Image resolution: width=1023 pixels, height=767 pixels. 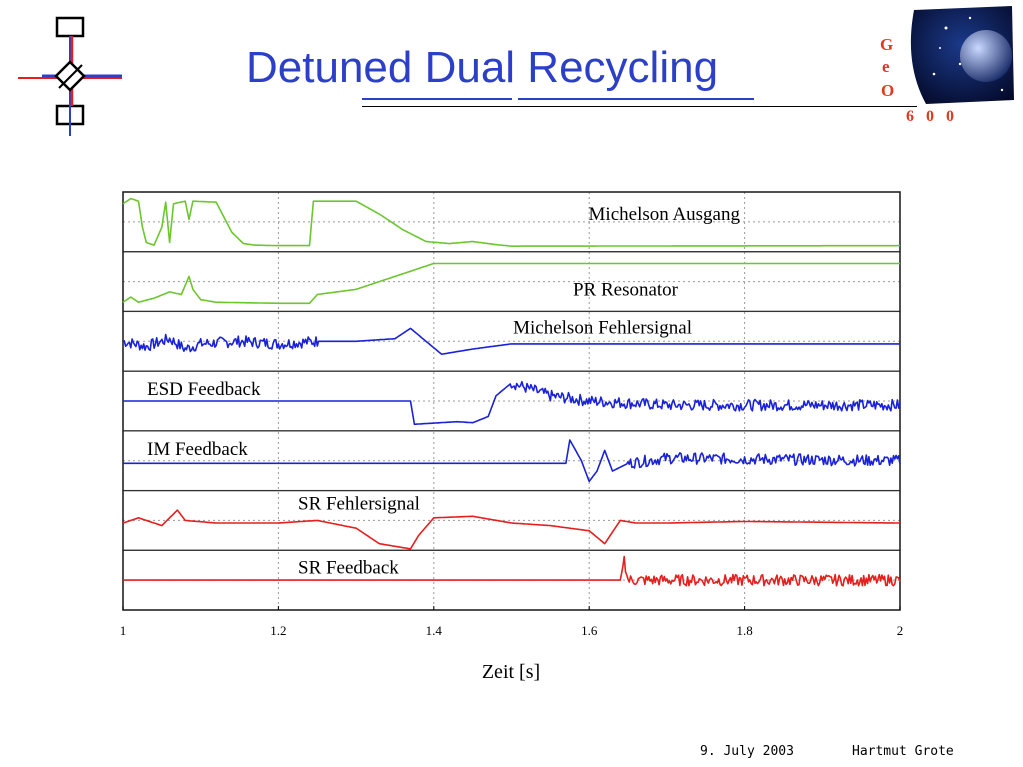 What do you see at coordinates (887, 90) in the screenshot?
I see `logo-letter: O` at bounding box center [887, 90].